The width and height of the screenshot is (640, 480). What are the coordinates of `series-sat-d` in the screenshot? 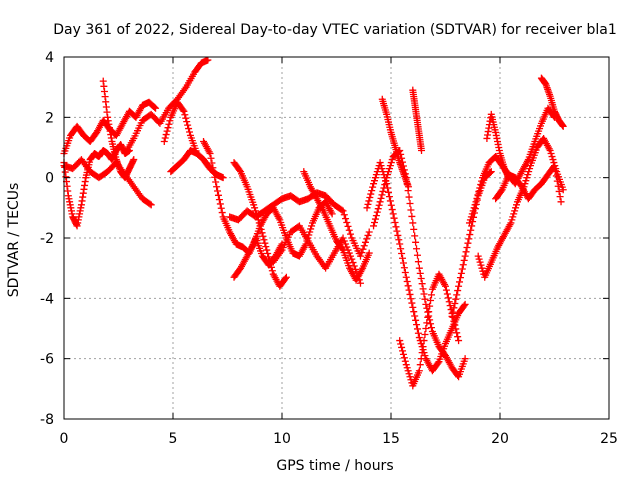 It's located at (118, 129).